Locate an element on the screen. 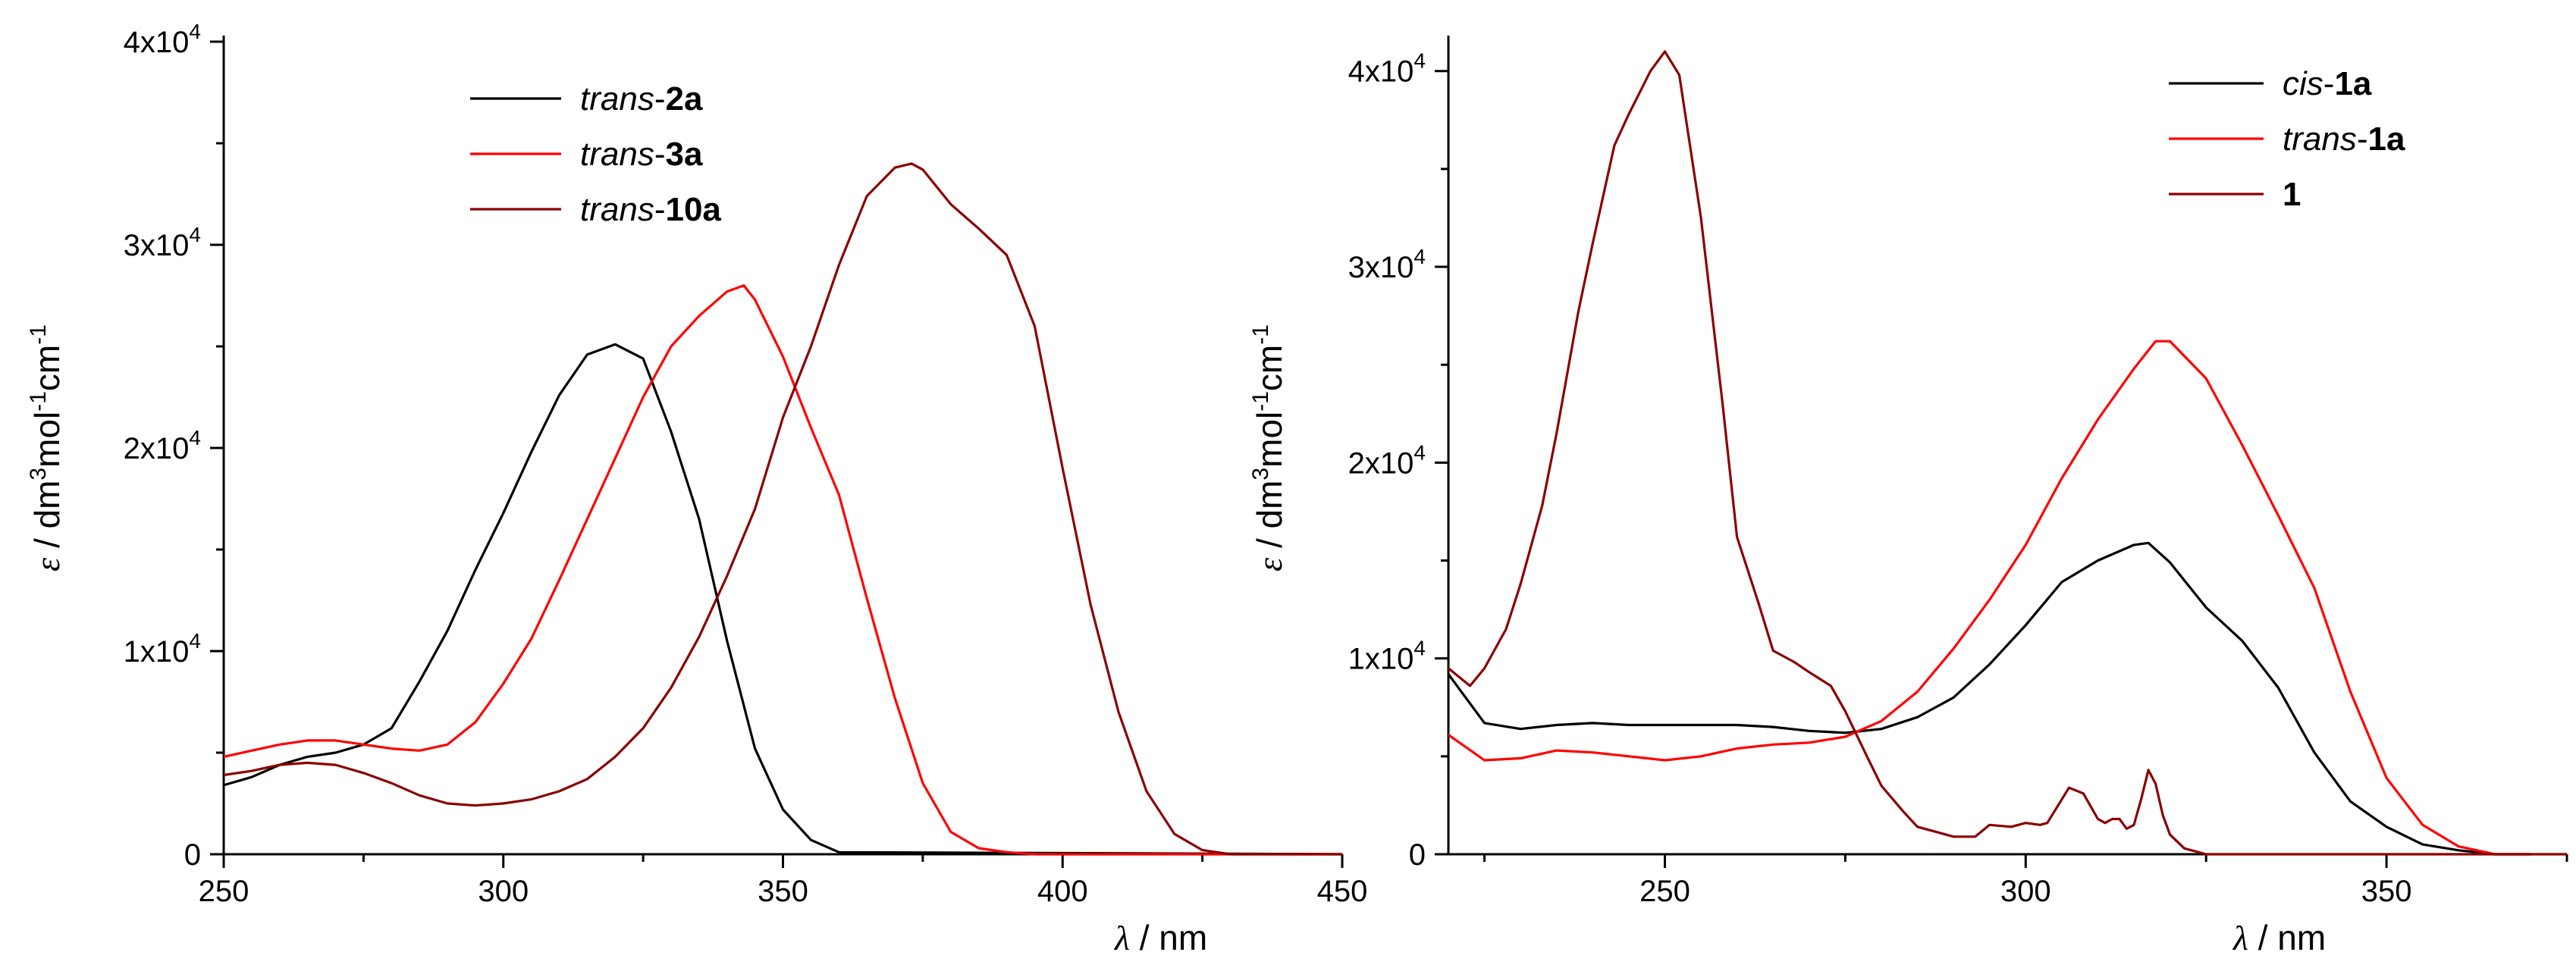 The width and height of the screenshot is (2576, 974). series-line-cis-1a is located at coordinates (1989, 698).